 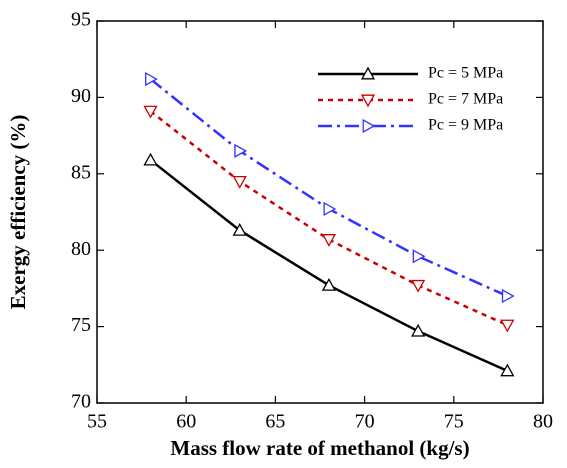 What do you see at coordinates (465, 73) in the screenshot?
I see `legend-label: Pc = 5 MPa` at bounding box center [465, 73].